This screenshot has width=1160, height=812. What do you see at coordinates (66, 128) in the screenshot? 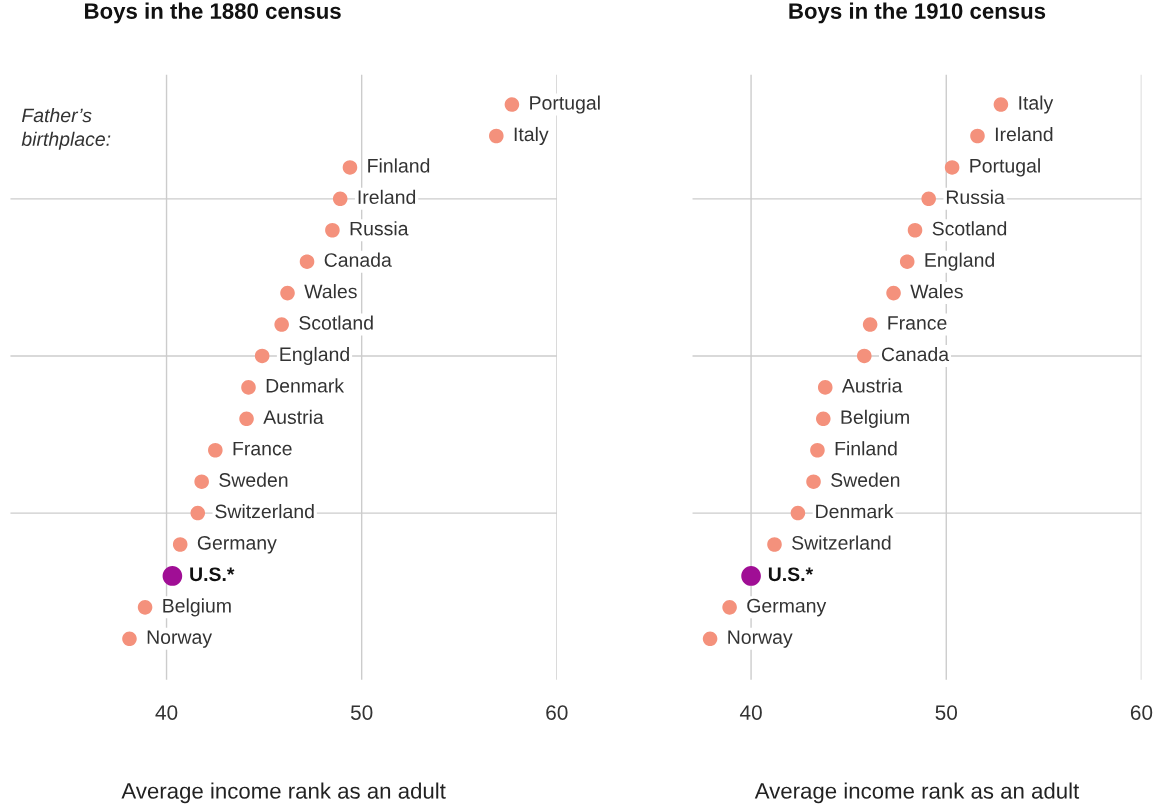
I see `annotation: Father’s birthplace:` at bounding box center [66, 128].